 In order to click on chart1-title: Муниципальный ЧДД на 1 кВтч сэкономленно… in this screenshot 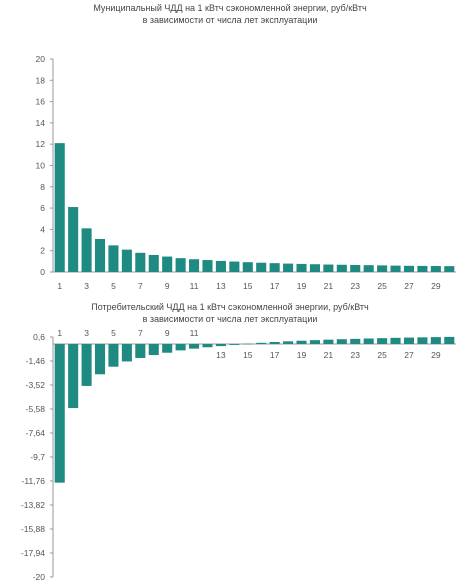, I will do `click(230, 8)`.